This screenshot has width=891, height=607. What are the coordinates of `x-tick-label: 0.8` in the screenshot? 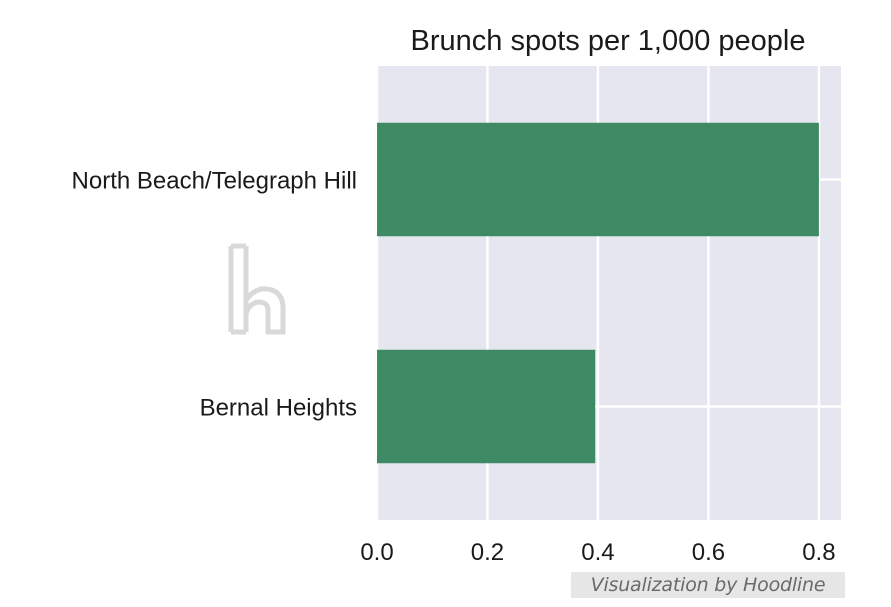 It's located at (818, 552).